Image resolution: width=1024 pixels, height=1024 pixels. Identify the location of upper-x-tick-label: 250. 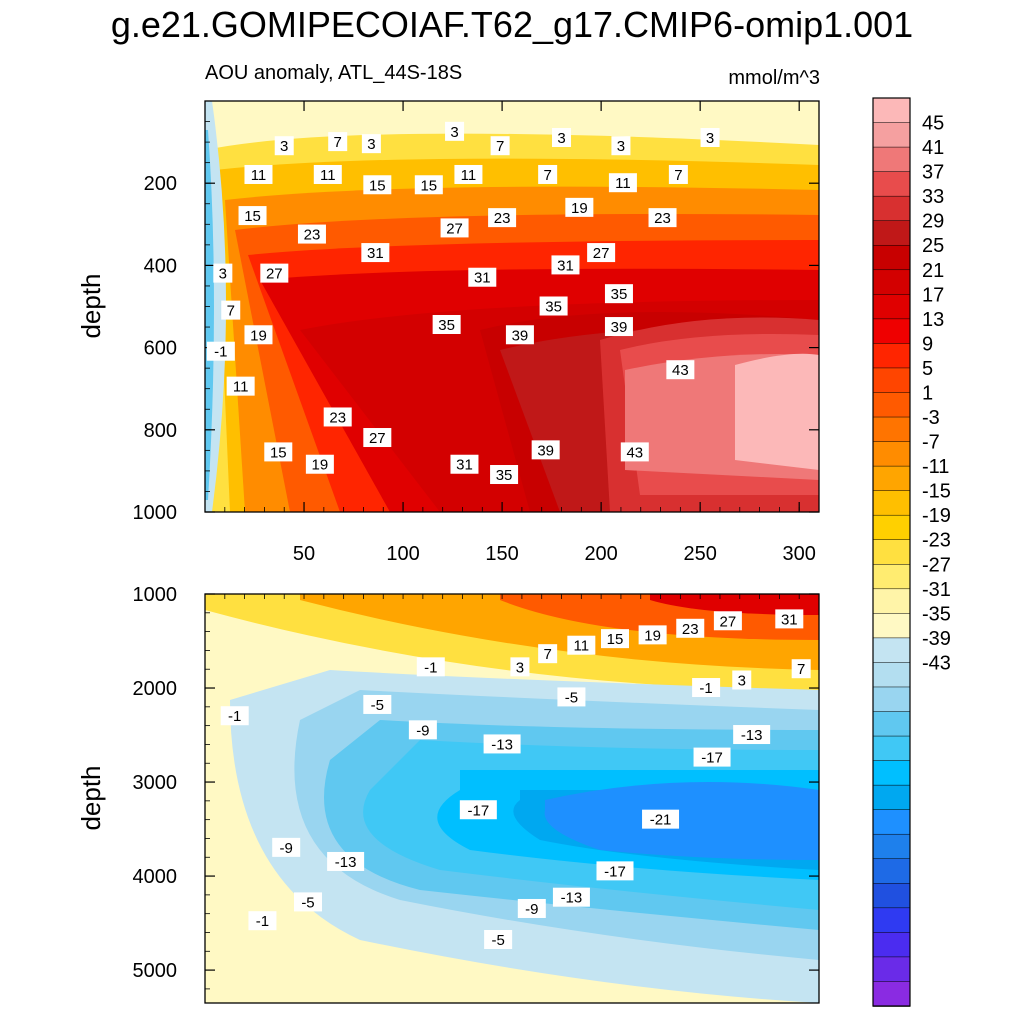
(699, 554).